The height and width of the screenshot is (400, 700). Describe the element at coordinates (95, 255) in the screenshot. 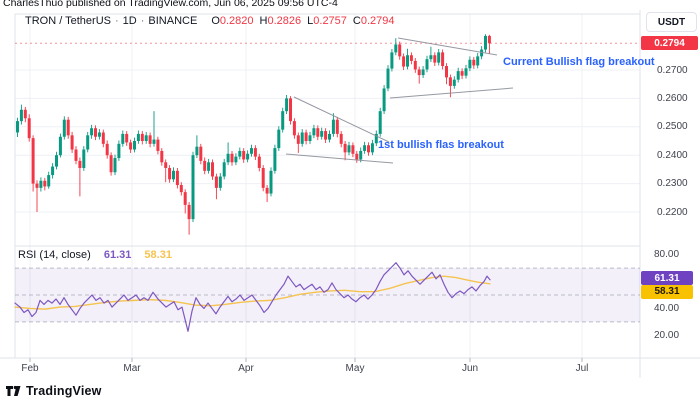

I see `rsi-indicator-legend: RSI (14, close) 61.31 58.31` at that location.